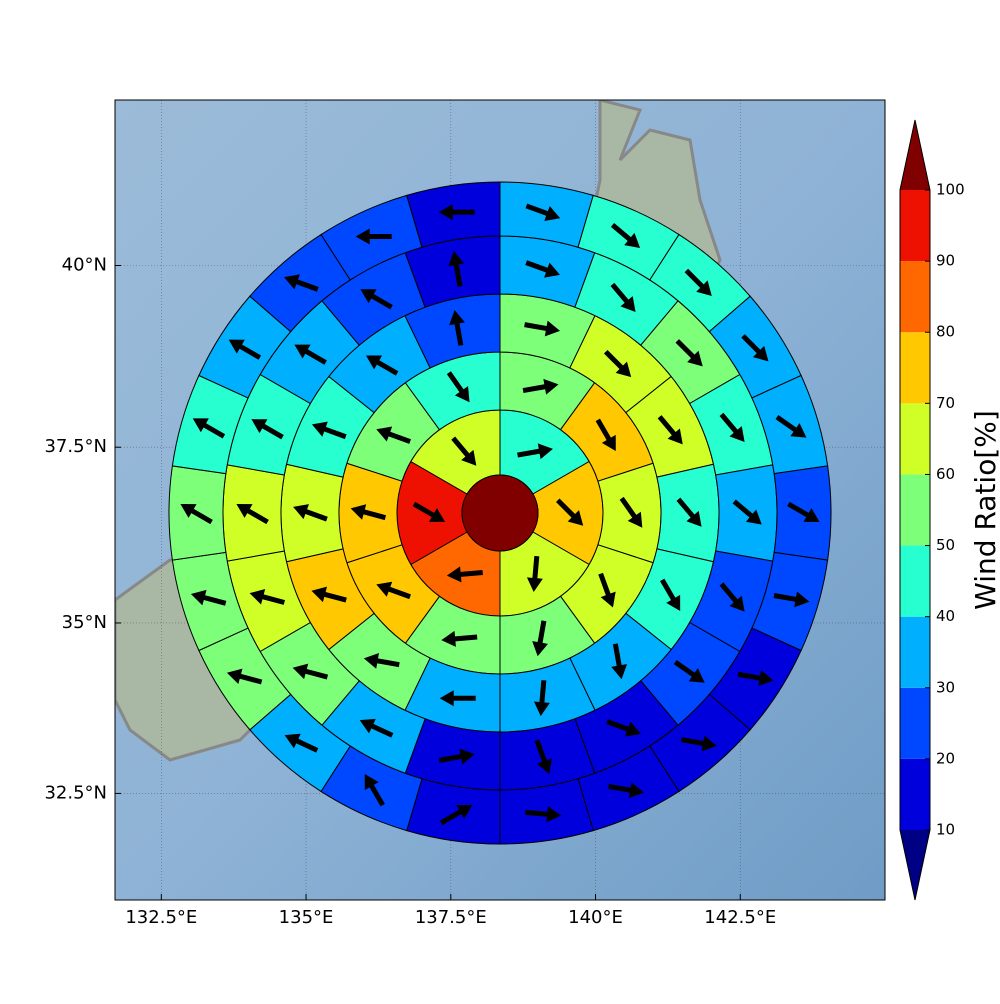 This screenshot has height=1004, width=1000. I want to click on x-tick-label: 142.5°E, so click(740, 917).